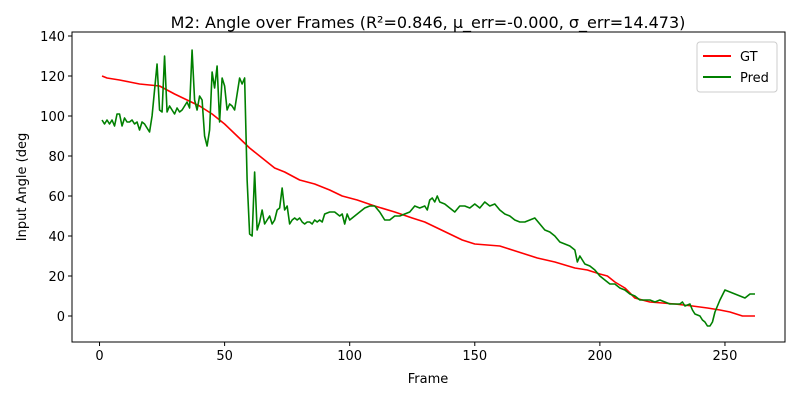 The height and width of the screenshot is (400, 800). What do you see at coordinates (52, 77) in the screenshot?
I see `y-tick-label: 120` at bounding box center [52, 77].